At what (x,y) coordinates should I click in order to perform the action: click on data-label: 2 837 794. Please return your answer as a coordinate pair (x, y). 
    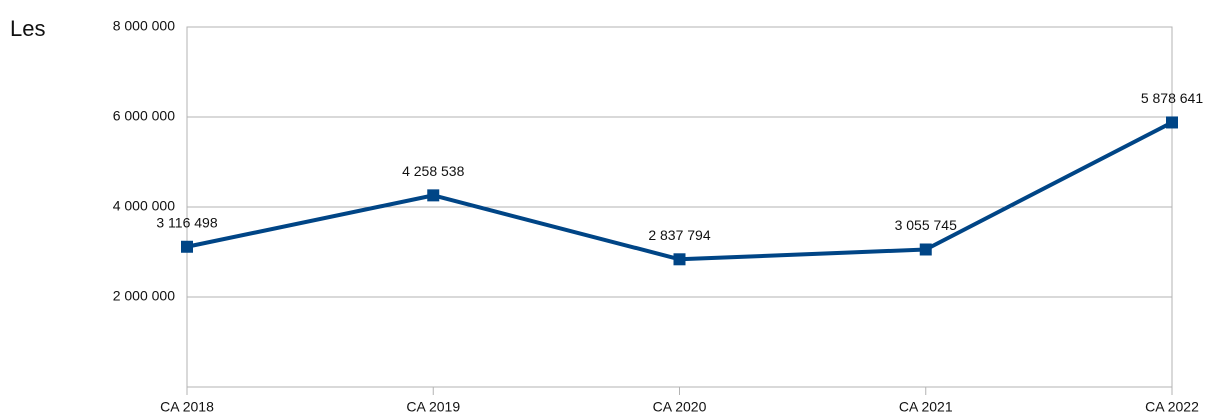
    Looking at the image, I should click on (679, 235).